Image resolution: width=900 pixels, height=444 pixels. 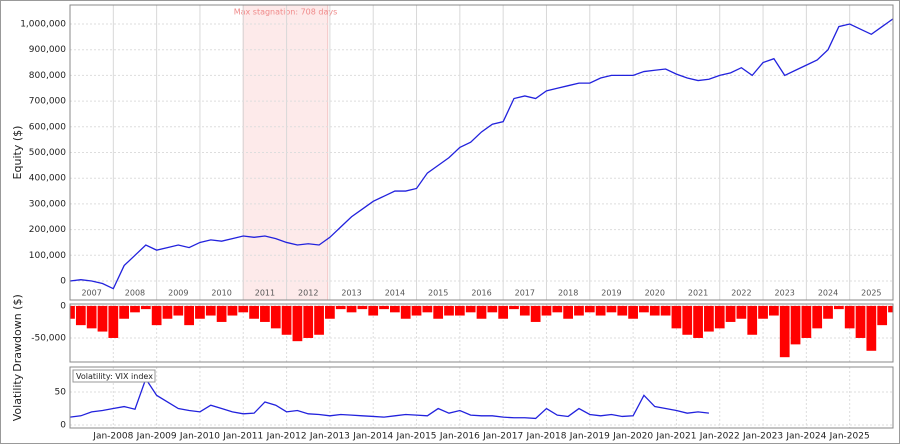 I want to click on x-tick-label: Jan-2016, so click(x=459, y=437).